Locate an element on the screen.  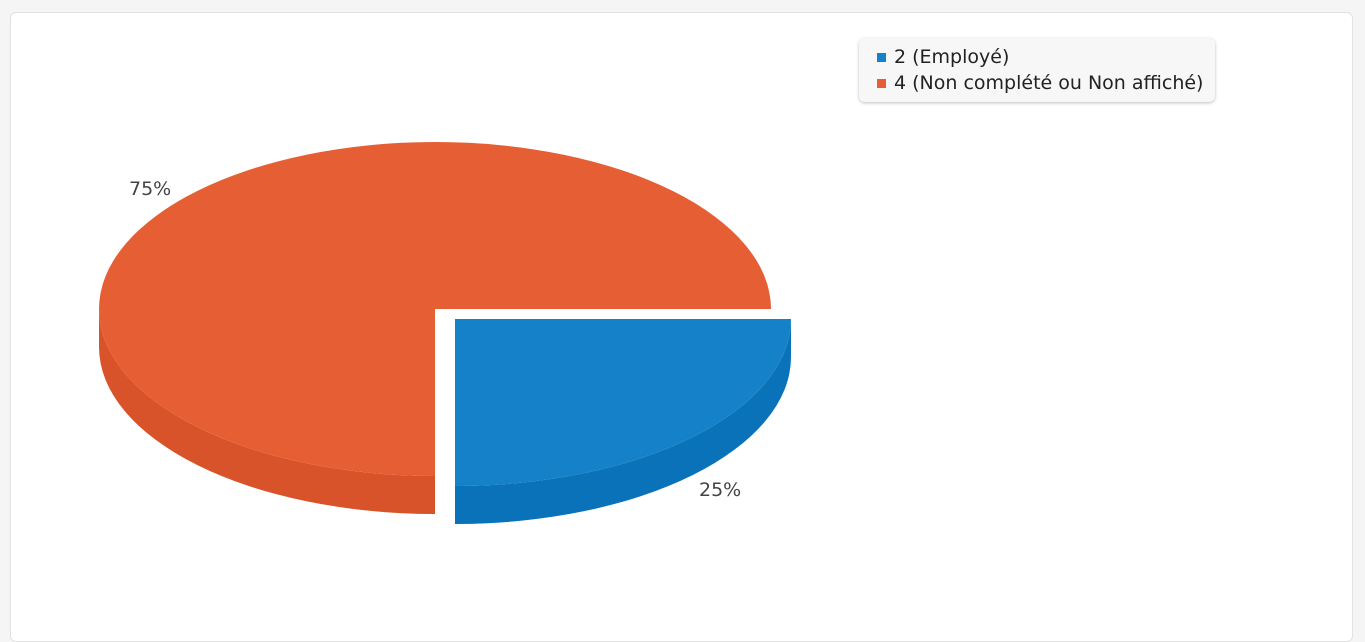
legend-label-non-complete: 4 (Non complété ou Non affiché) is located at coordinates (1049, 83).